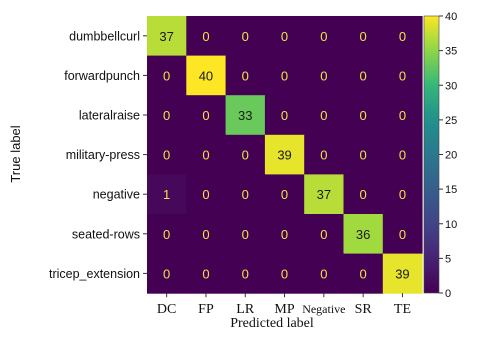 The image size is (479, 339). I want to click on cell-value-r0-c5: 0, so click(363, 36).